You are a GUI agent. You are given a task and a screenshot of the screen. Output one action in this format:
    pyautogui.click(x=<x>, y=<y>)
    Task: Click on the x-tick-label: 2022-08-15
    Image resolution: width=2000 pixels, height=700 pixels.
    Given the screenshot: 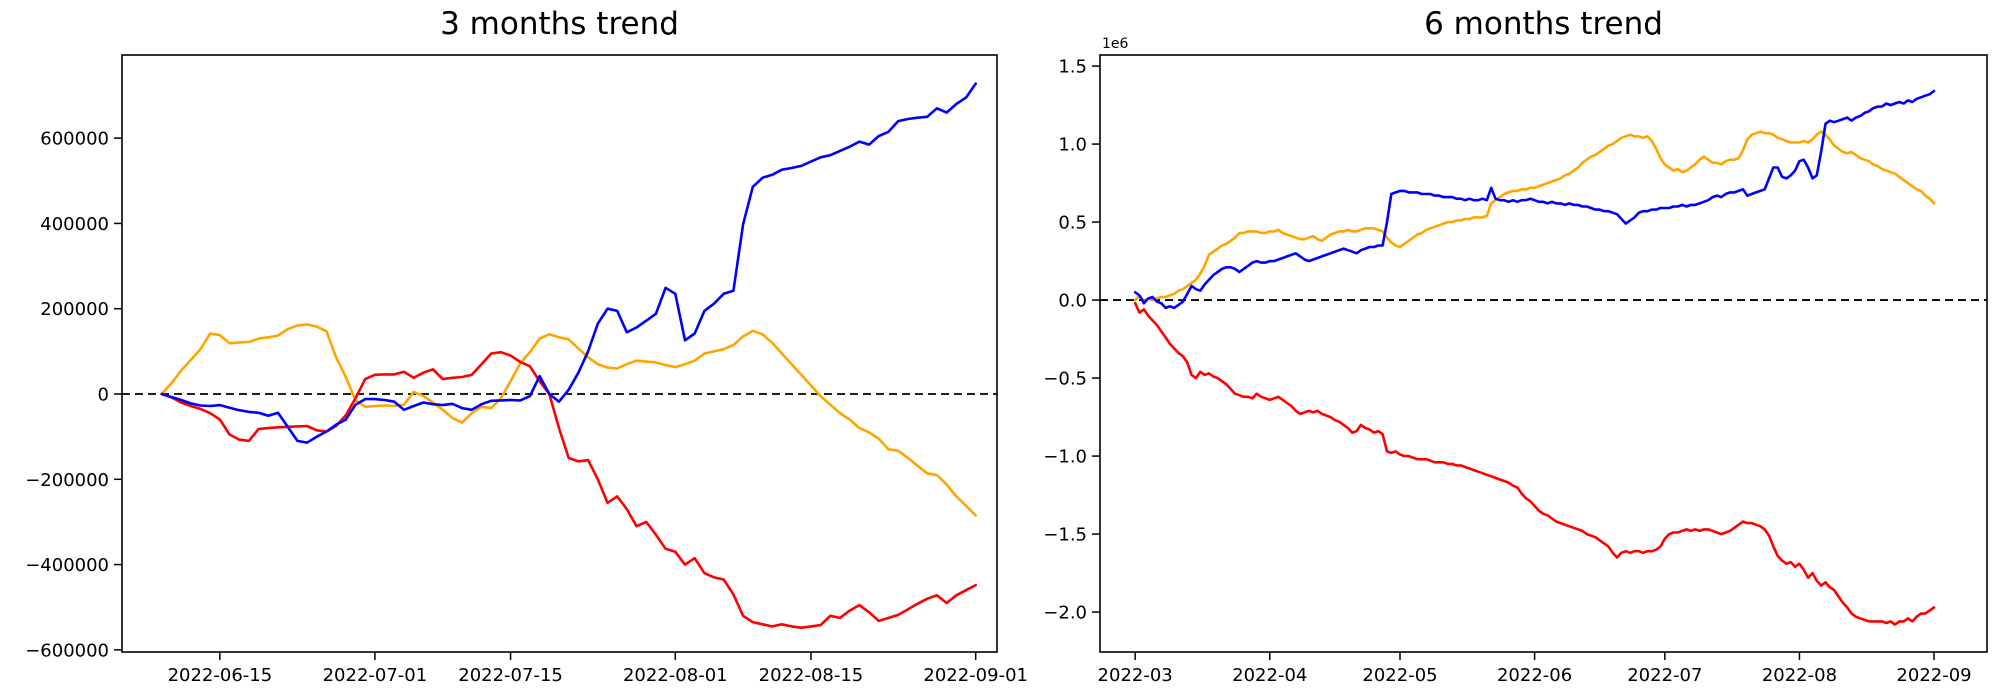 What is the action you would take?
    pyautogui.click(x=811, y=675)
    